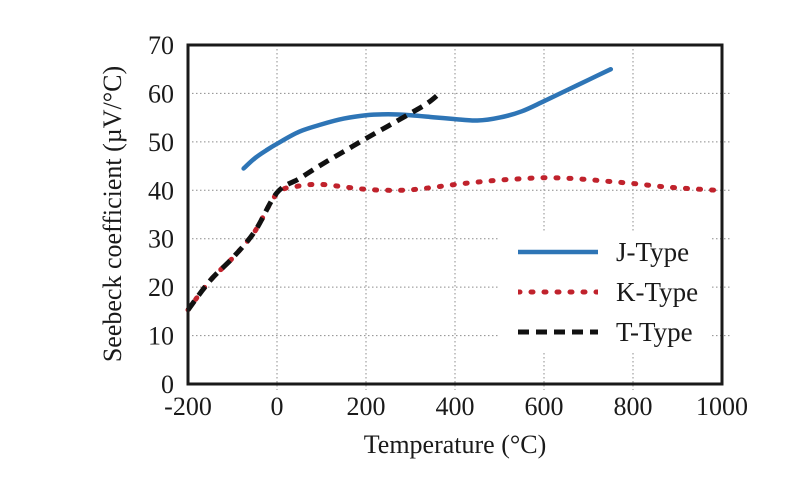  I want to click on j-type-curve, so click(427, 118).